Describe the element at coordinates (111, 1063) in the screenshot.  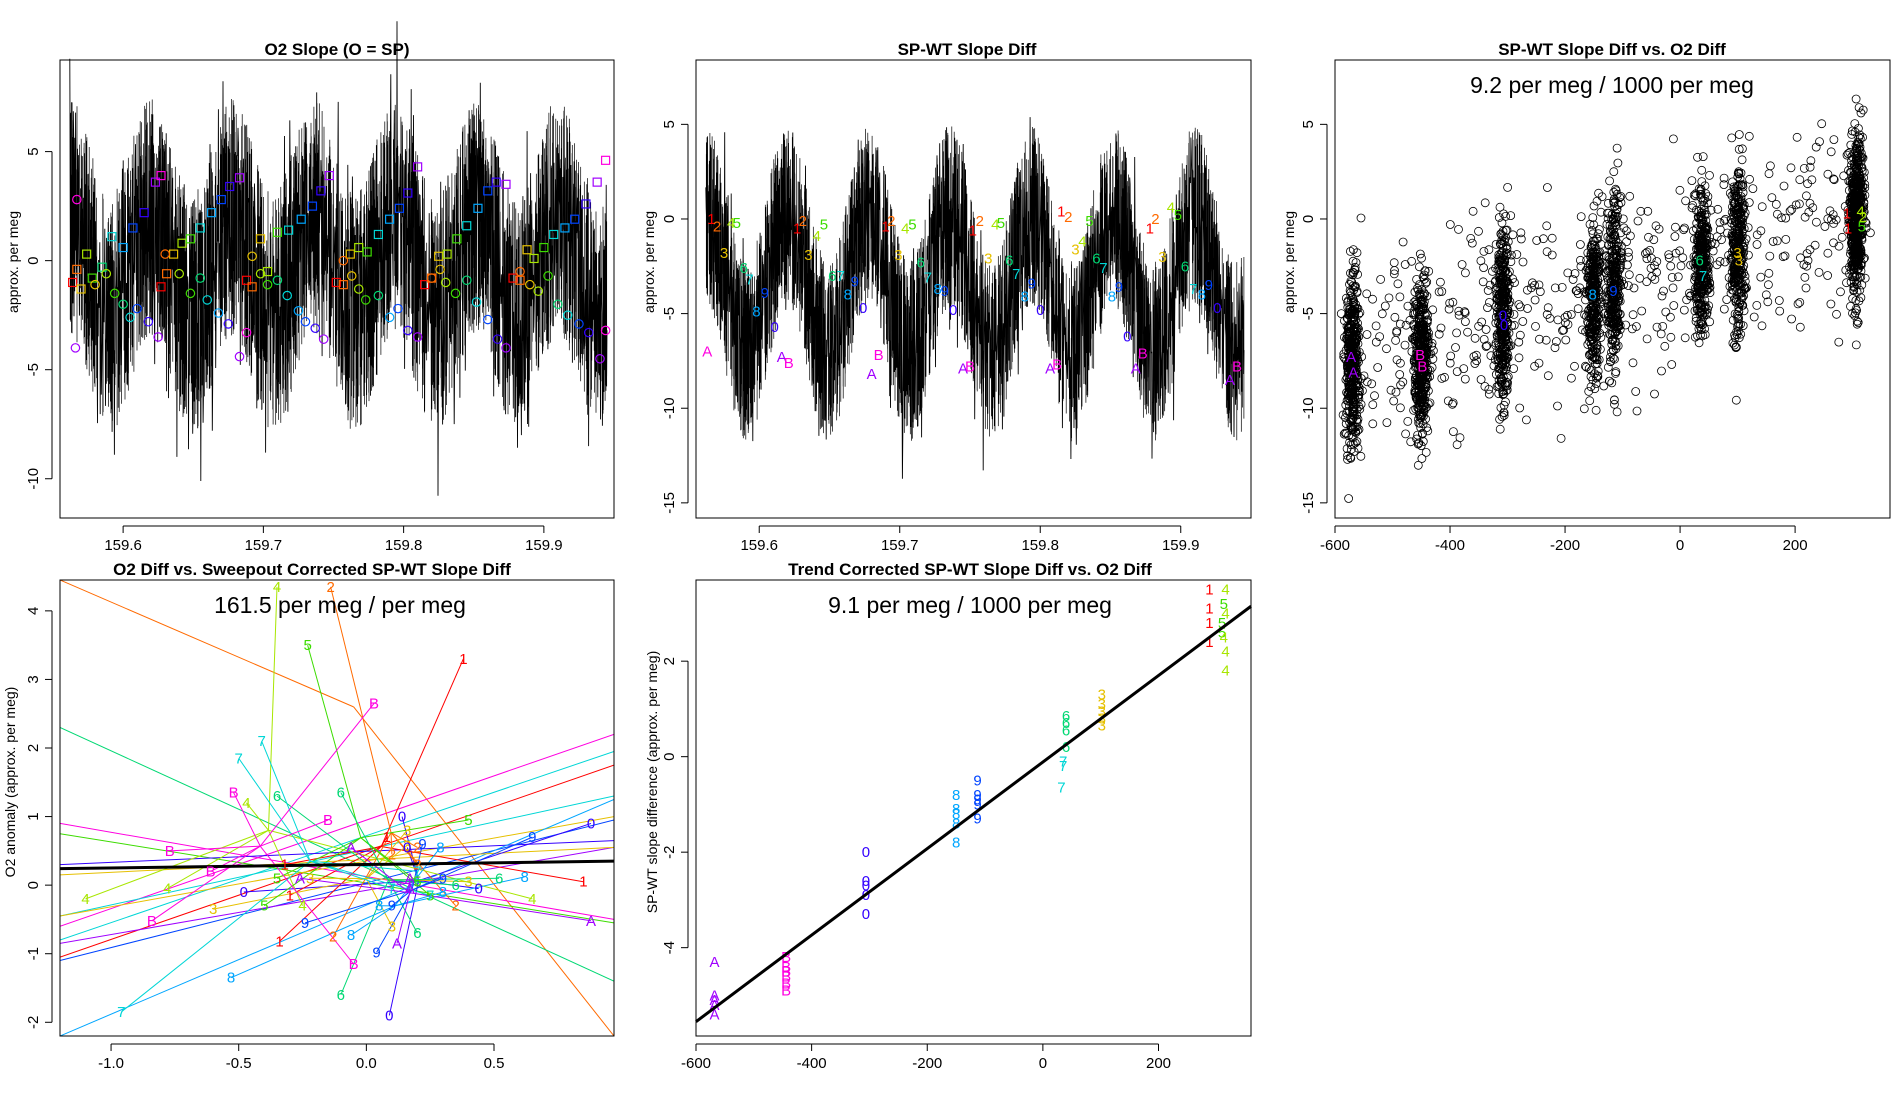
I see `x-tick-label: -1.0` at that location.